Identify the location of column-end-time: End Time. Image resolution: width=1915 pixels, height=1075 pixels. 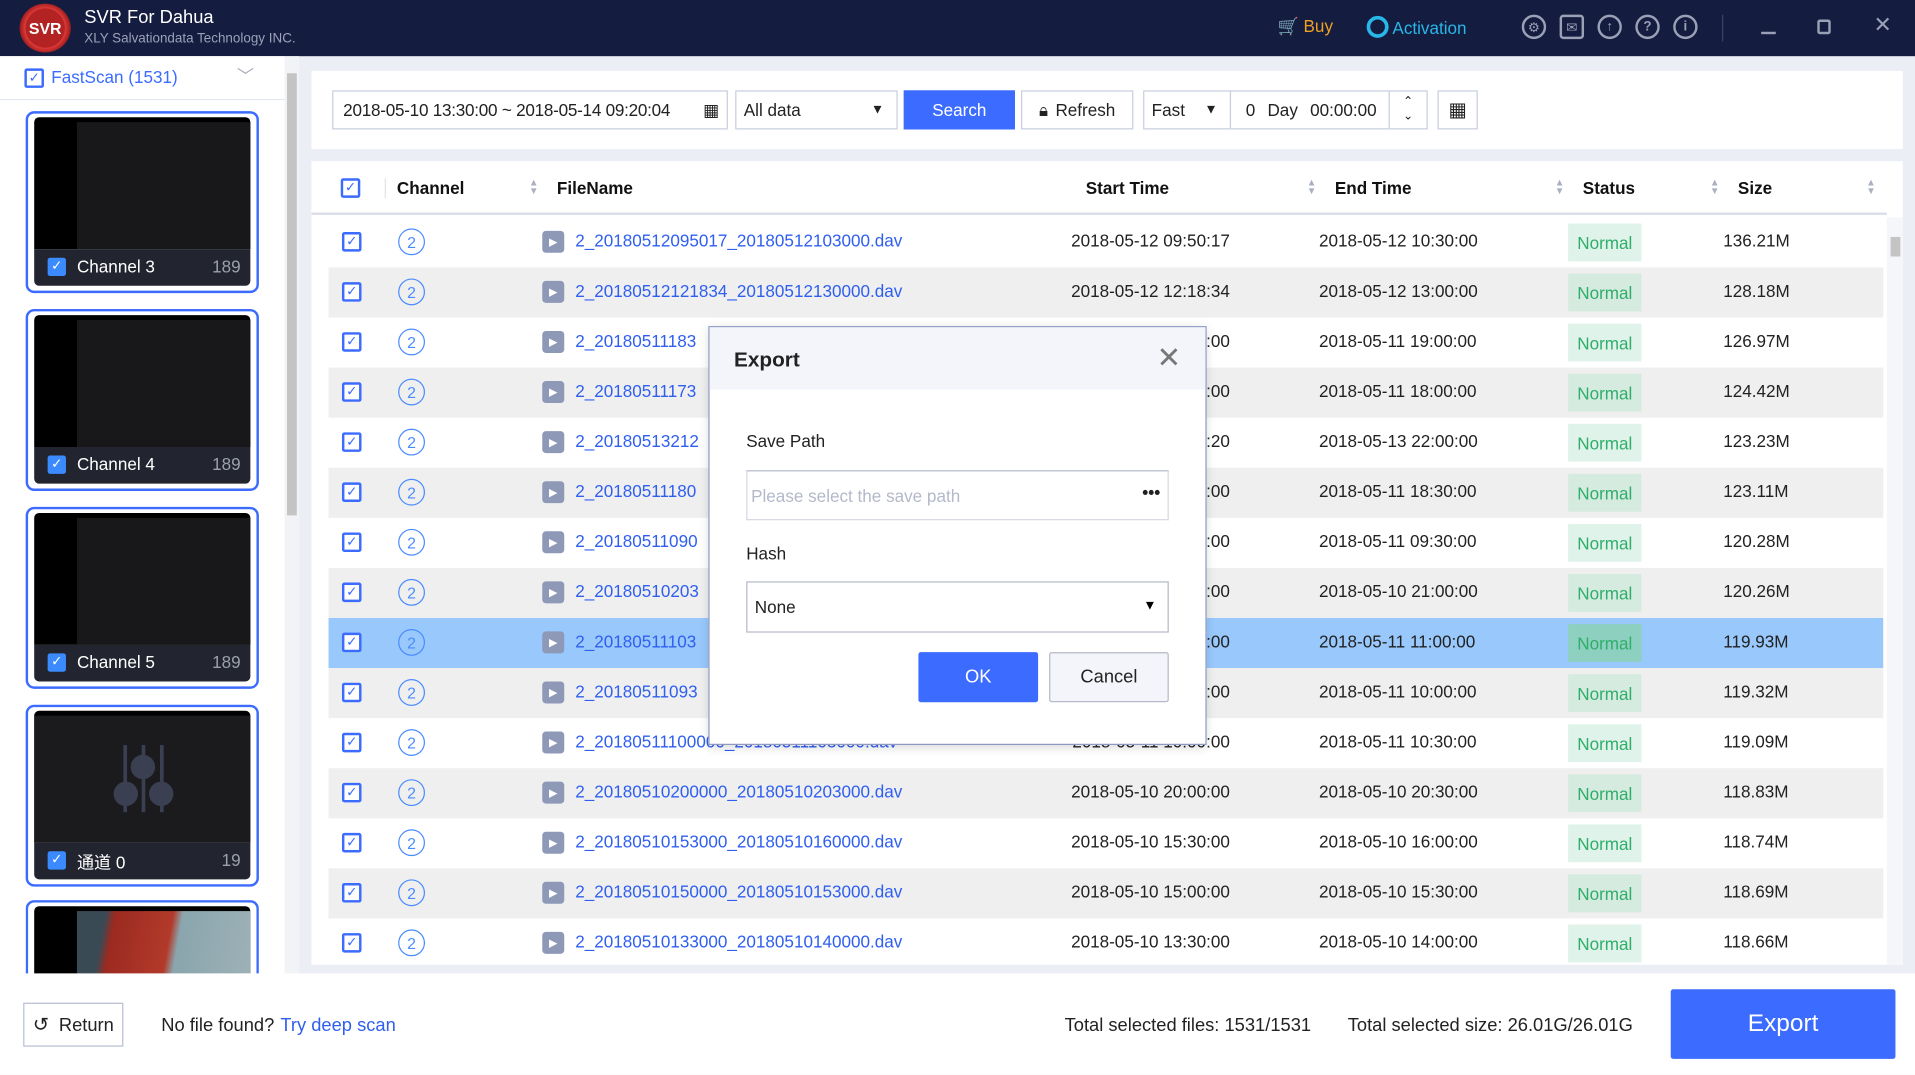
(1373, 188).